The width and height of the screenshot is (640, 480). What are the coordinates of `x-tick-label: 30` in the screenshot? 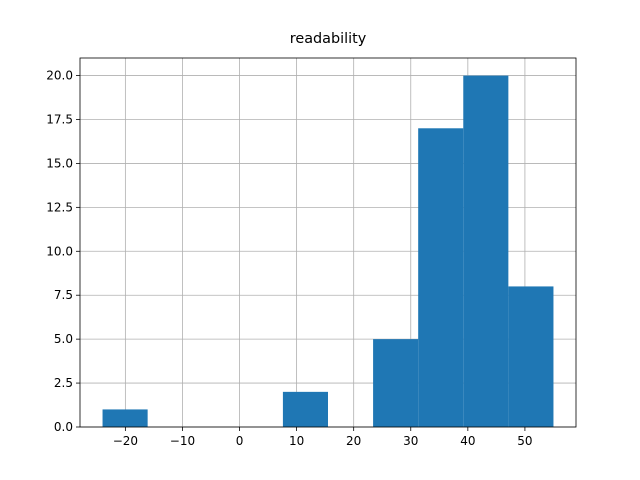 It's located at (410, 441).